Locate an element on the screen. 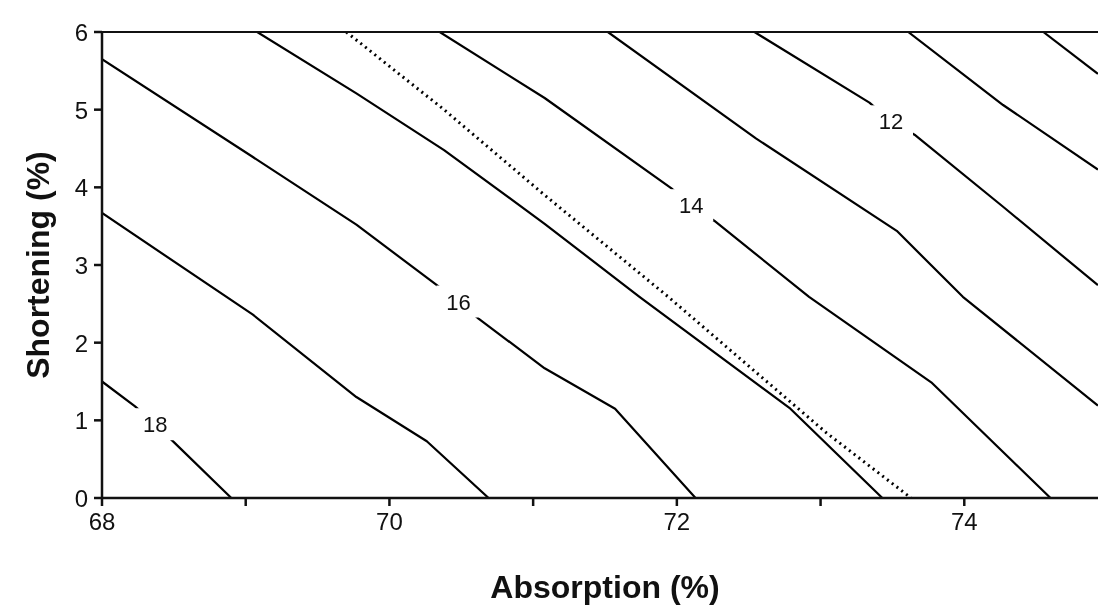 Image resolution: width=1098 pixels, height=613 pixels. x-tick-label: 74 is located at coordinates (964, 521).